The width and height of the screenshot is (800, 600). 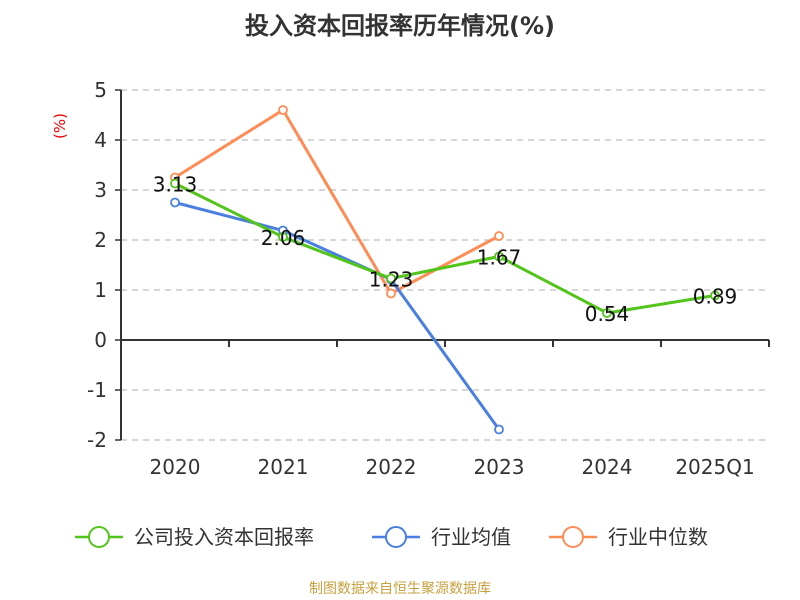 What do you see at coordinates (283, 467) in the screenshot?
I see `x-tick-label: 2021` at bounding box center [283, 467].